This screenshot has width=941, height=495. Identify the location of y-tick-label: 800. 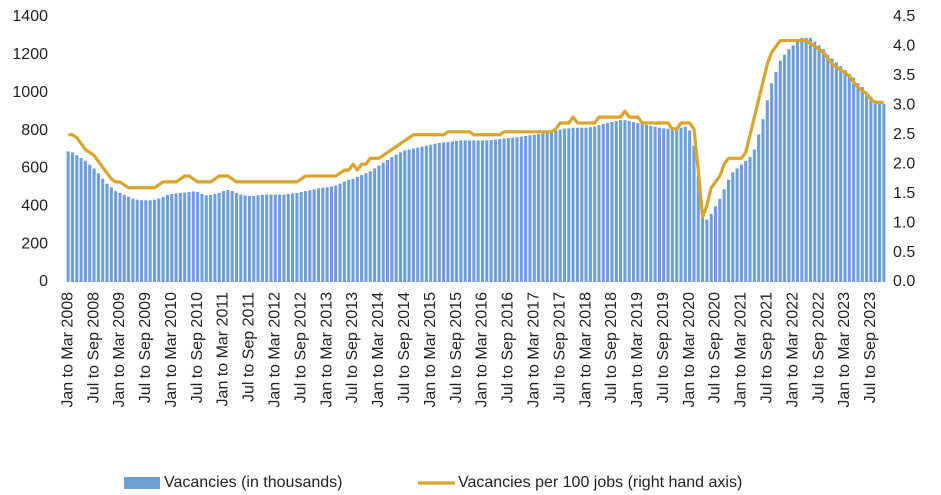
(34, 130).